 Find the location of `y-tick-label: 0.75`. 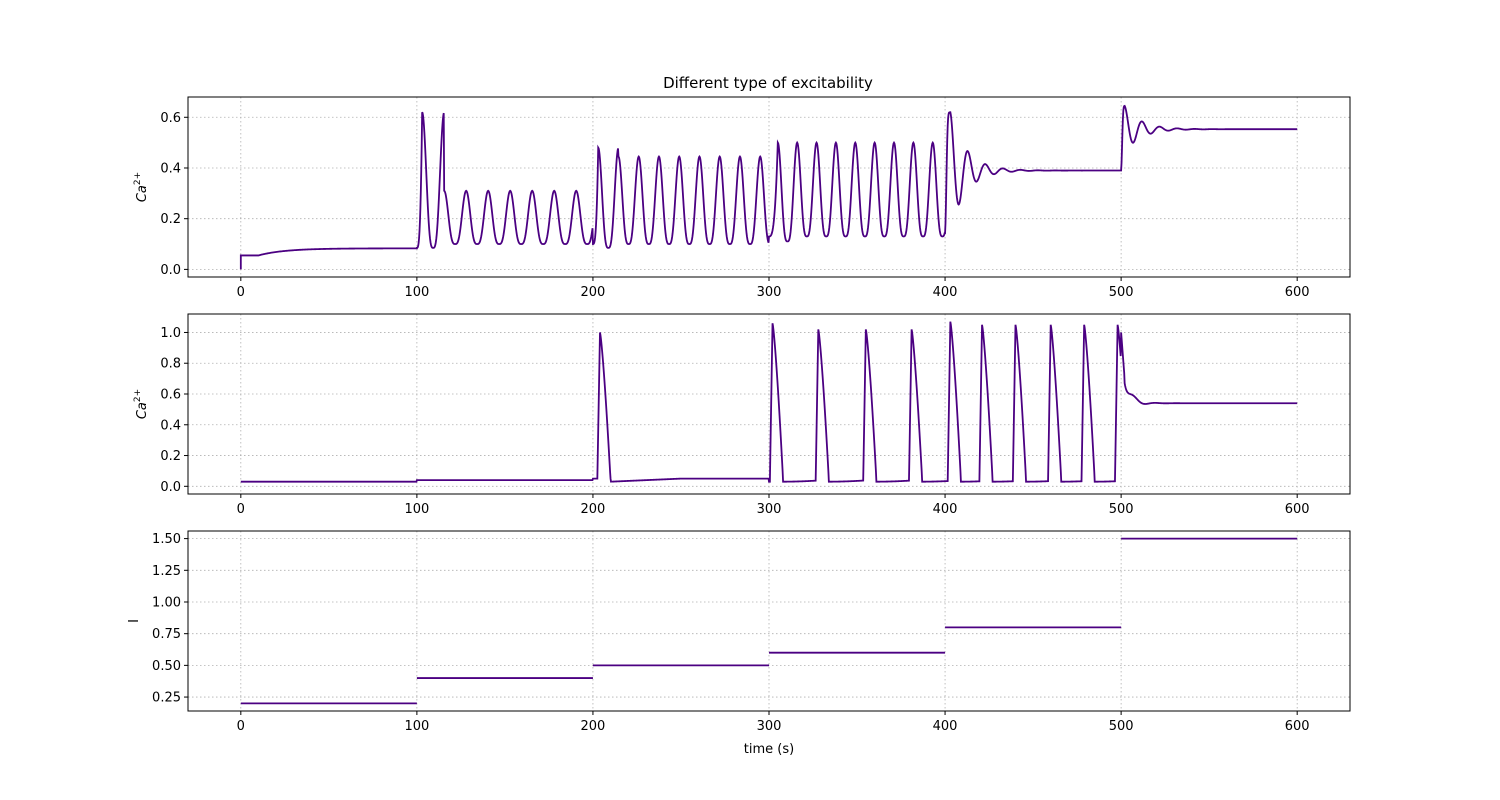

y-tick-label: 0.75 is located at coordinates (166, 634).